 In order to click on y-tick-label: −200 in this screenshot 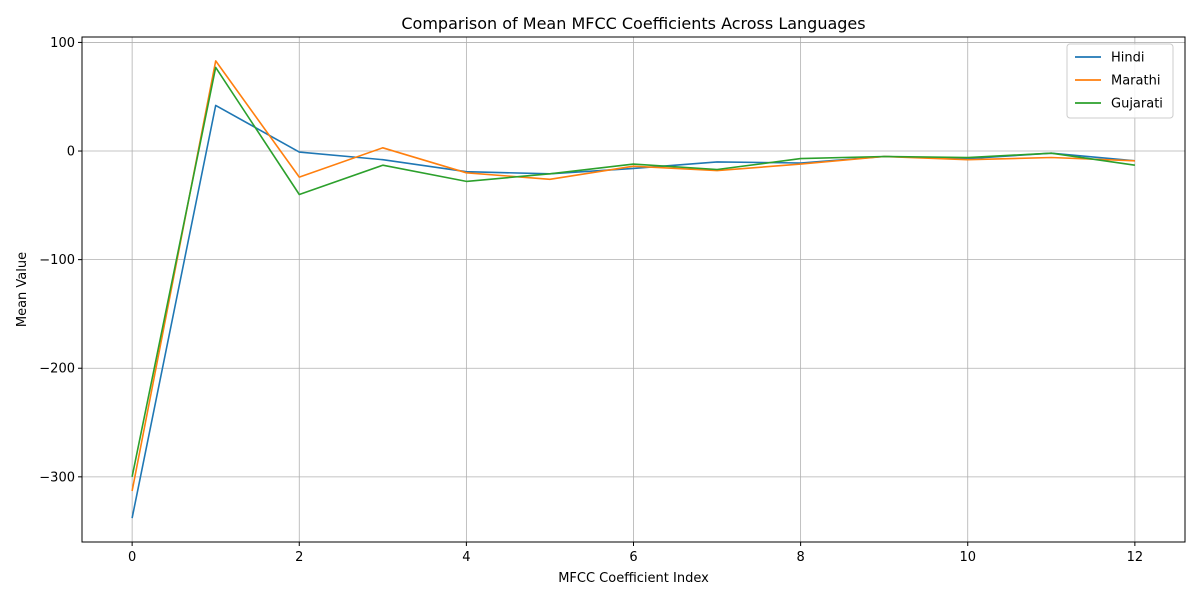, I will do `click(57, 369)`.